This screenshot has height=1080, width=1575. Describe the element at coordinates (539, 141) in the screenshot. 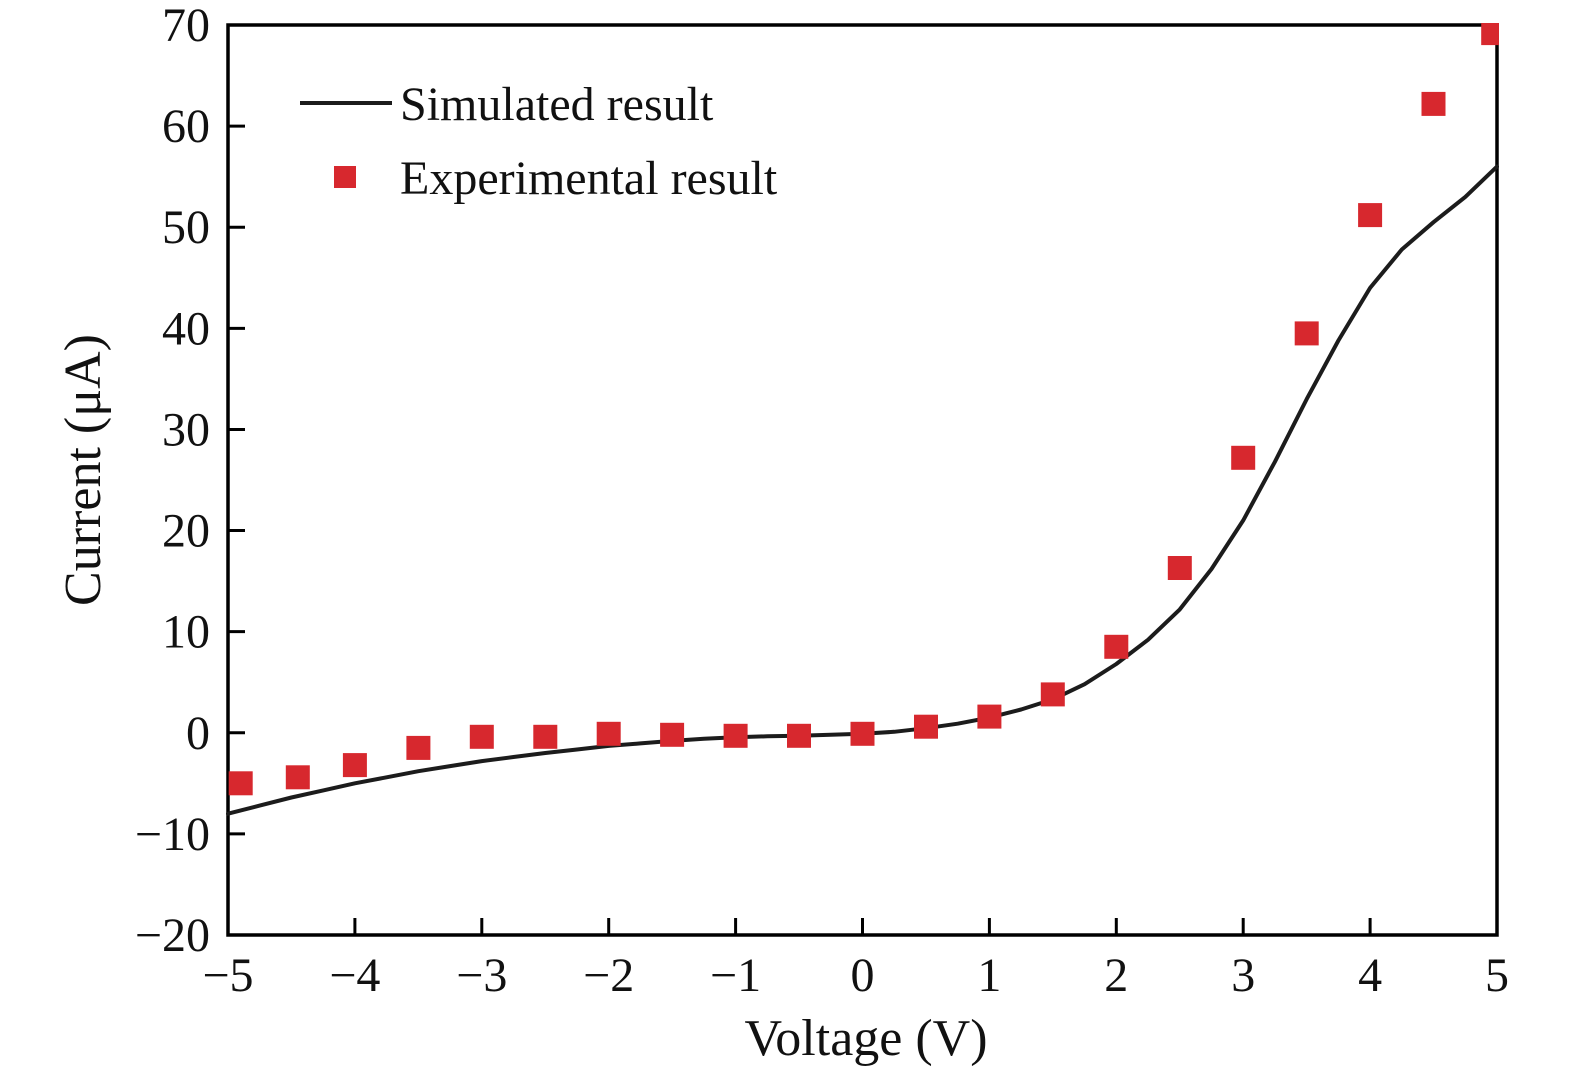

I see `legend: Simulated result Experimental result` at that location.